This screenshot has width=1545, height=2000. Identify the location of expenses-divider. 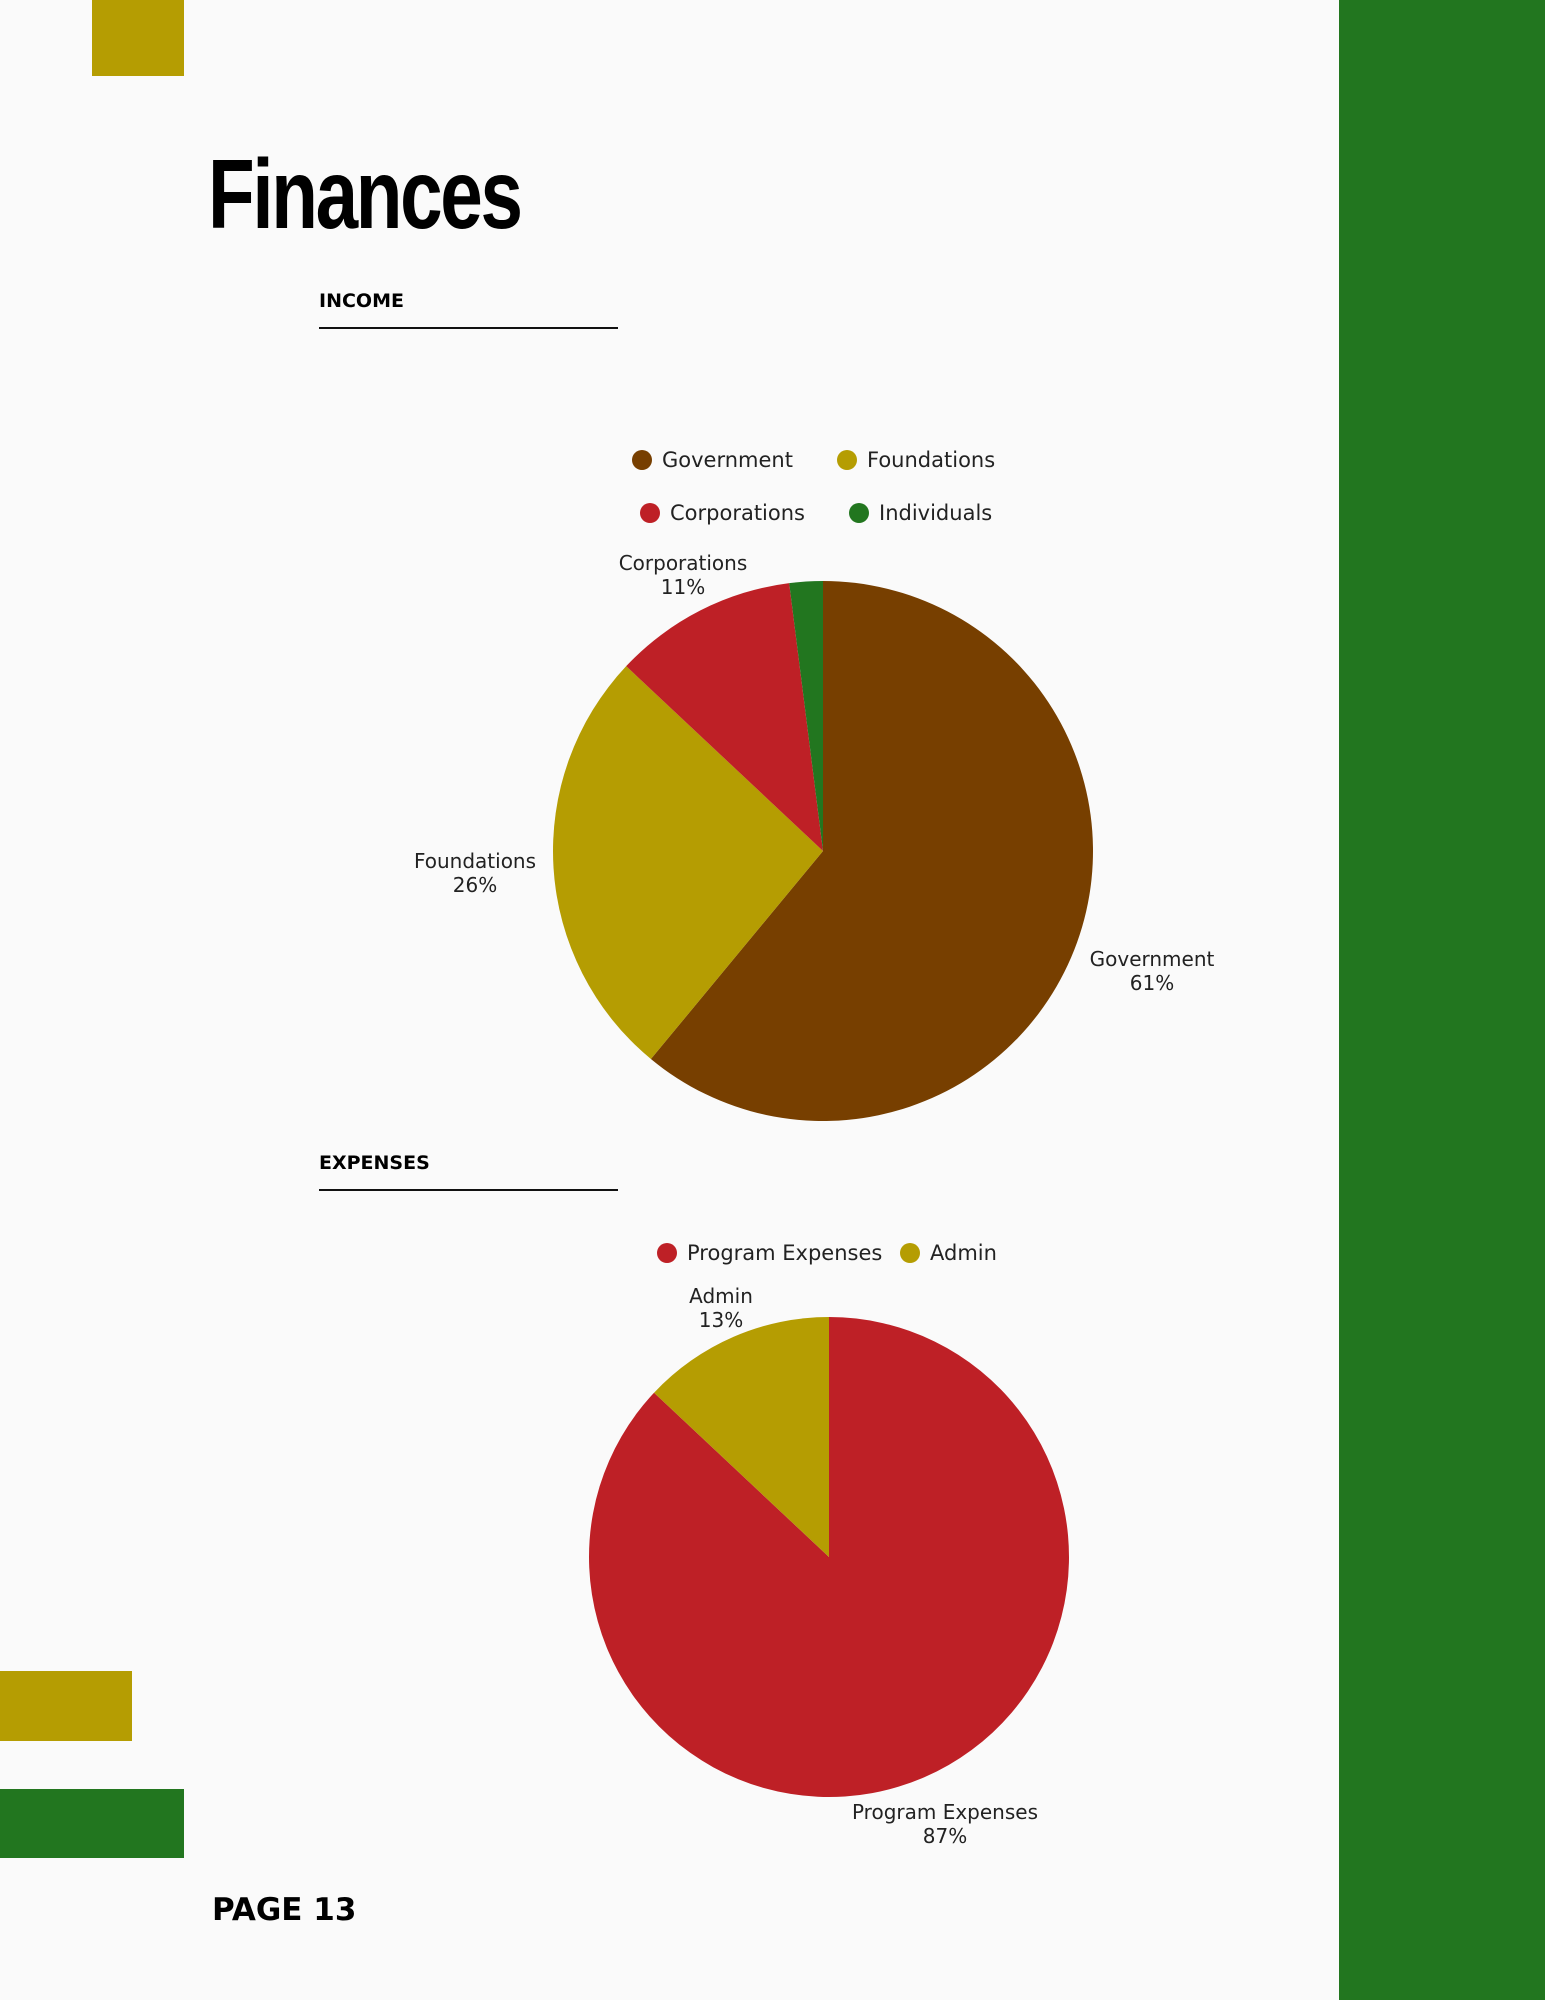
(468, 1190).